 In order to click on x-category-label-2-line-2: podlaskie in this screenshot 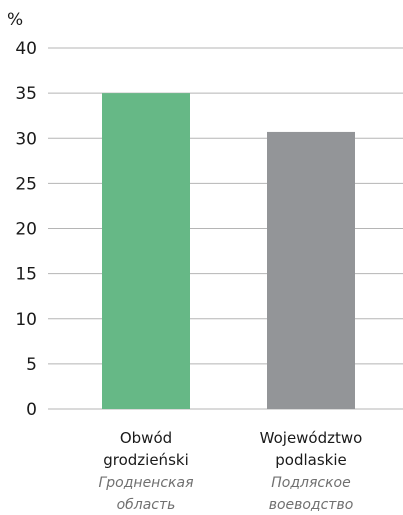, I will do `click(310, 460)`.